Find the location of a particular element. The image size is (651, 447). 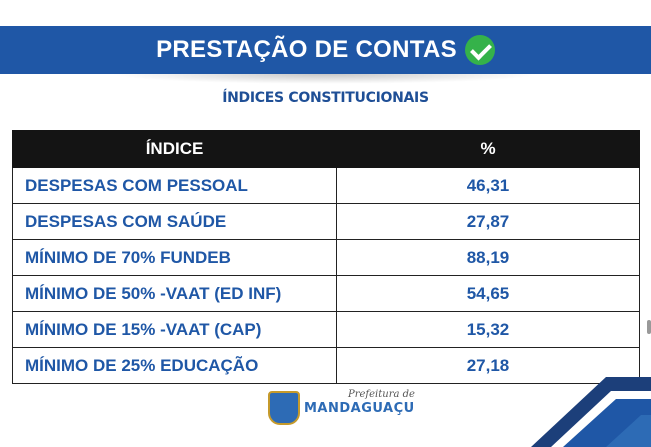

logo-prefix: Prefeitura de is located at coordinates (381, 394).